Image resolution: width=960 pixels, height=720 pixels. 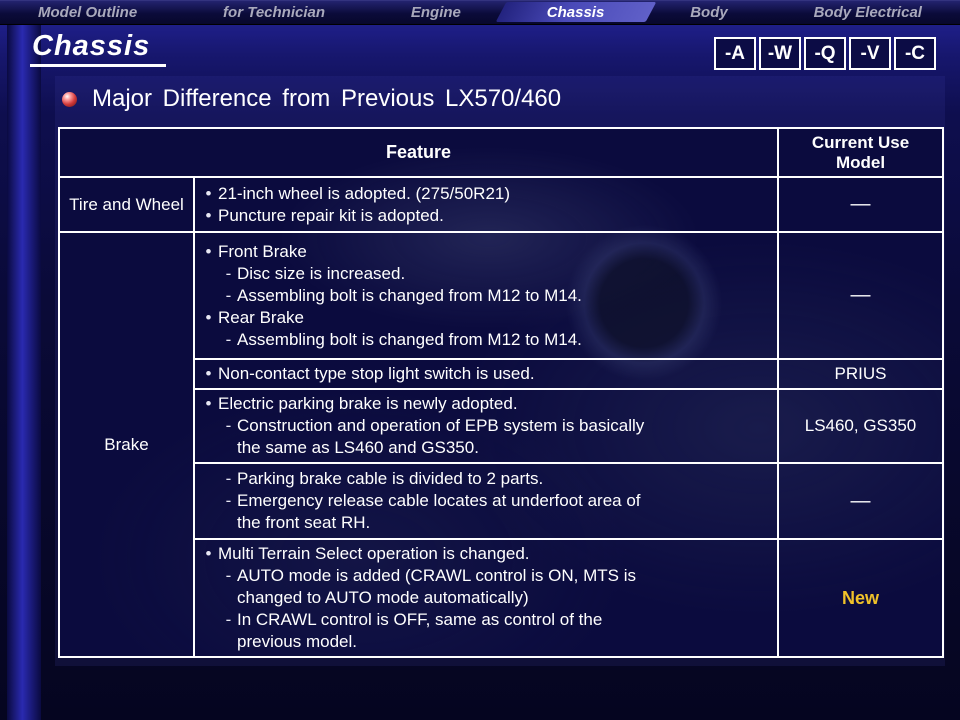 What do you see at coordinates (867, 12) in the screenshot?
I see `nav-tab-body-electrical: Body Electrical` at bounding box center [867, 12].